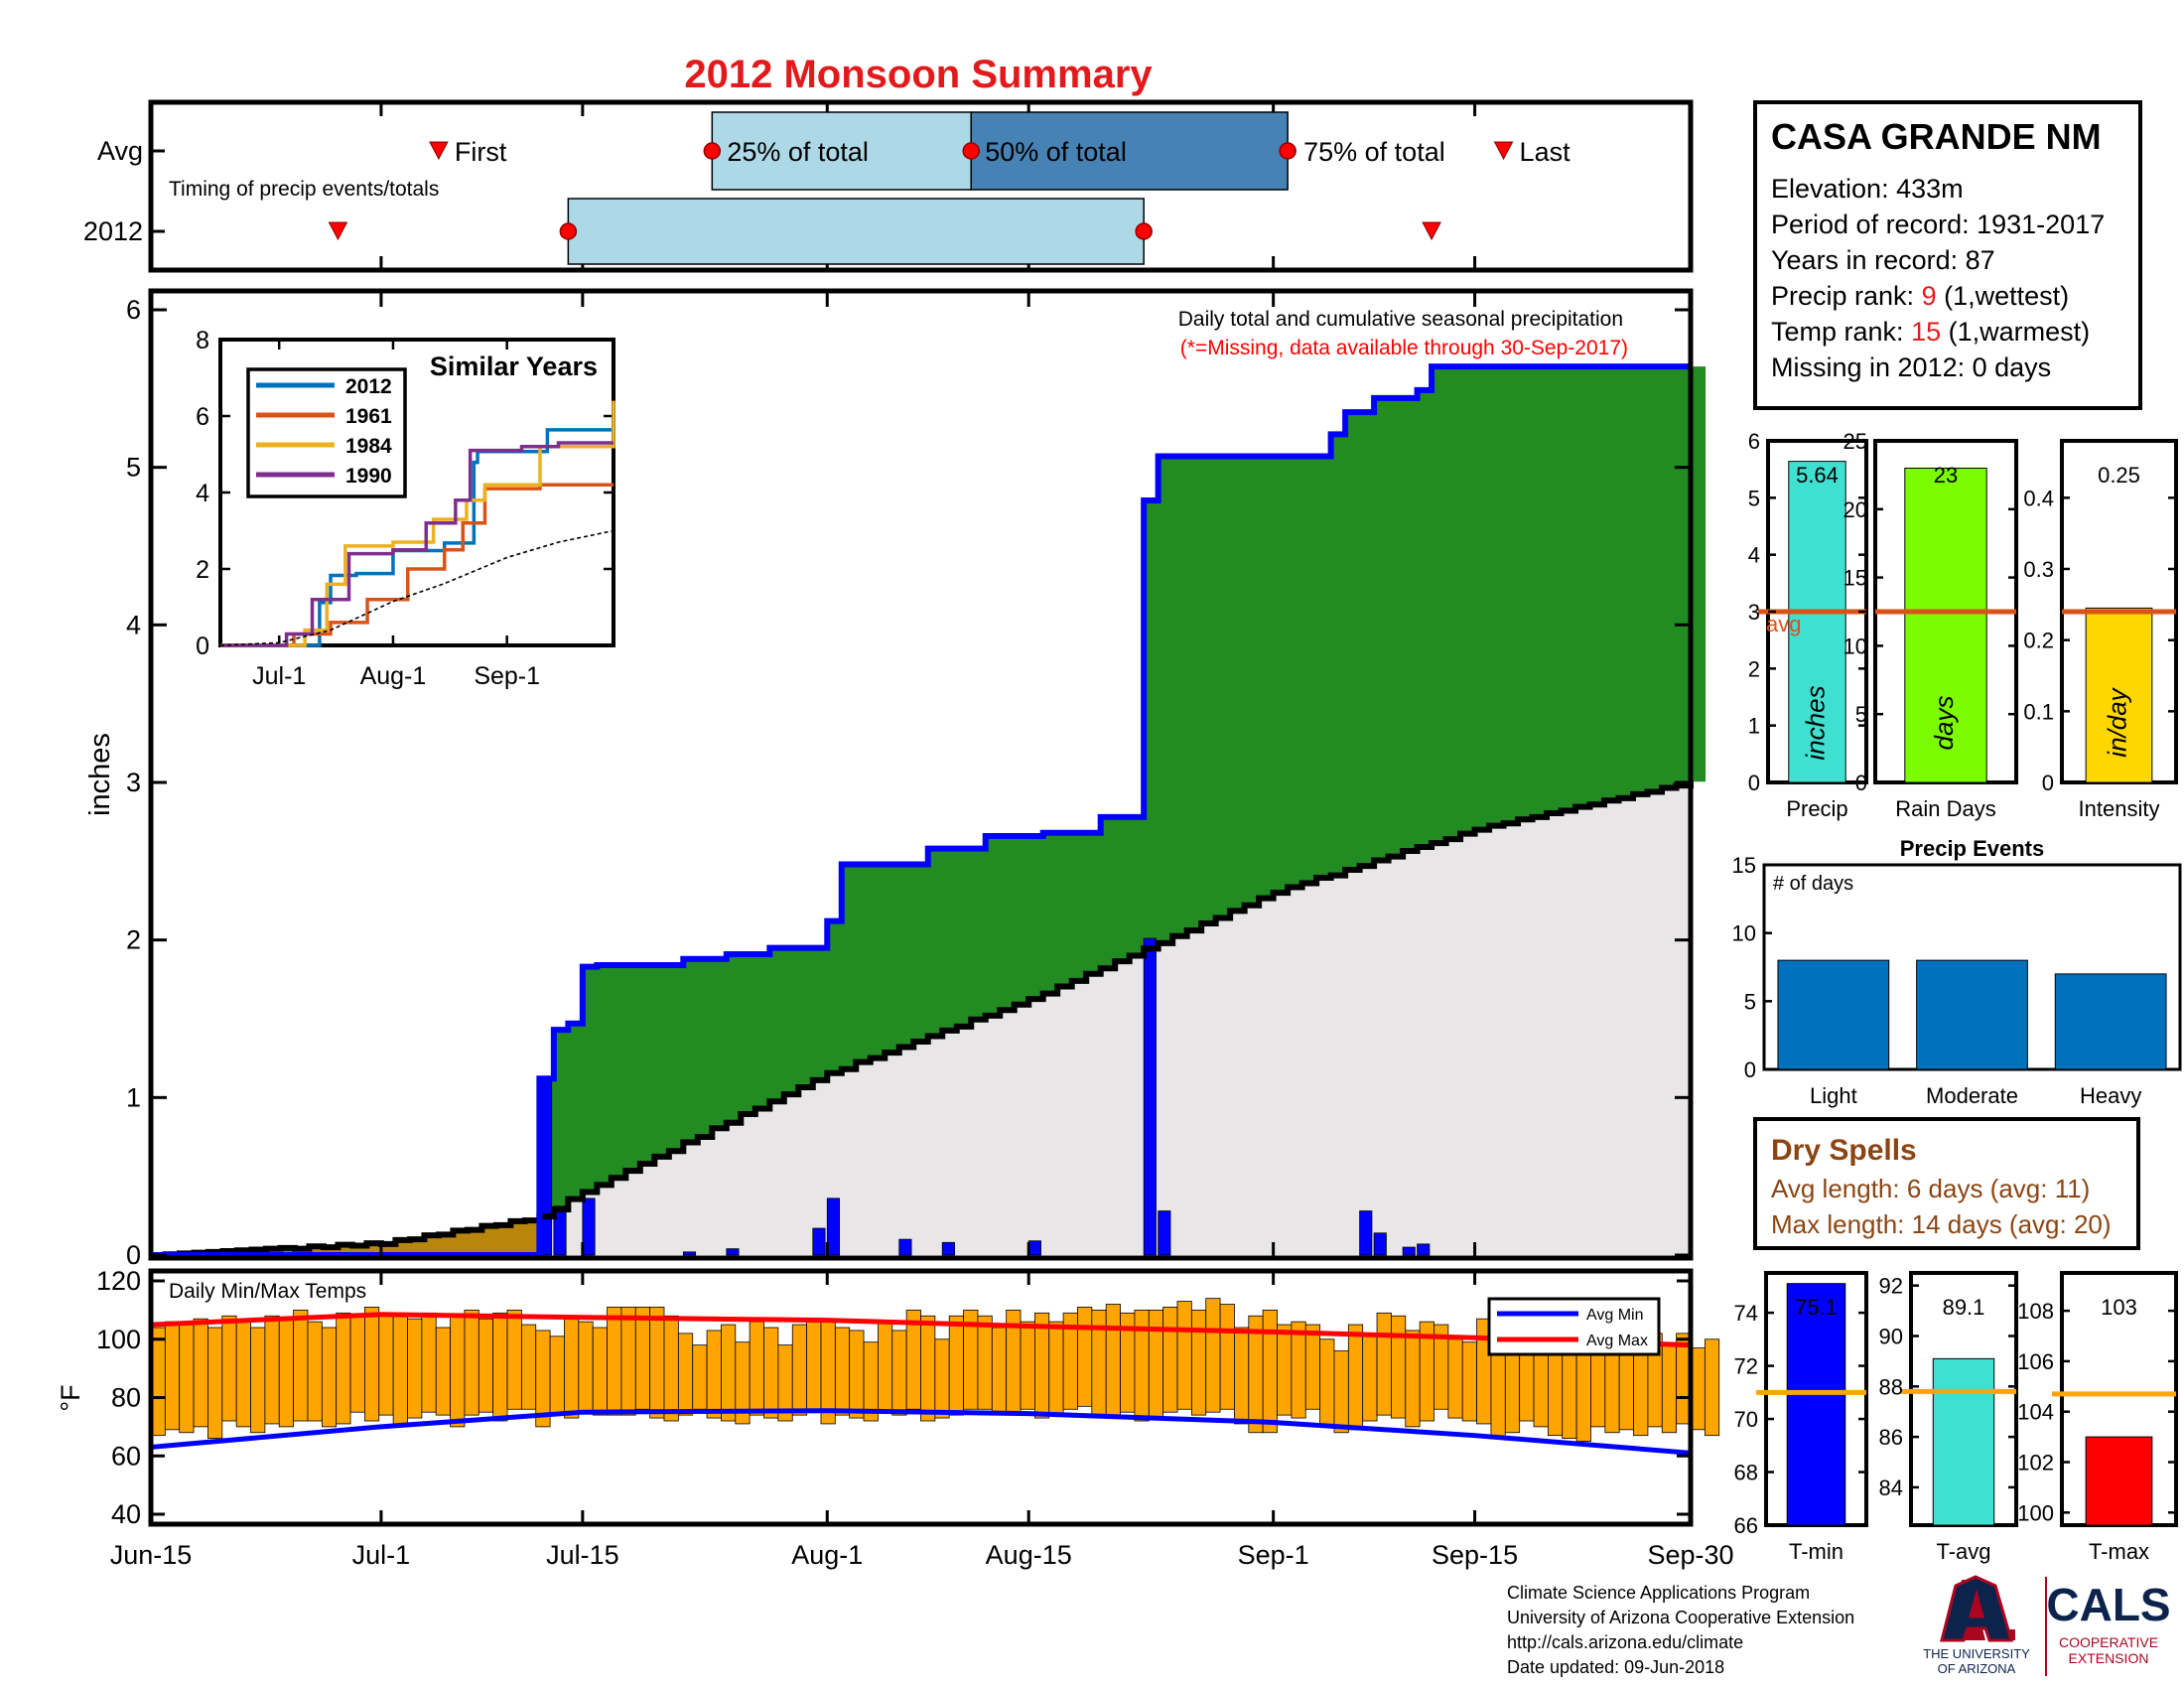 This screenshot has height=1688, width=2184. What do you see at coordinates (279, 676) in the screenshot?
I see `inset-xtick-label: Jul-1` at bounding box center [279, 676].